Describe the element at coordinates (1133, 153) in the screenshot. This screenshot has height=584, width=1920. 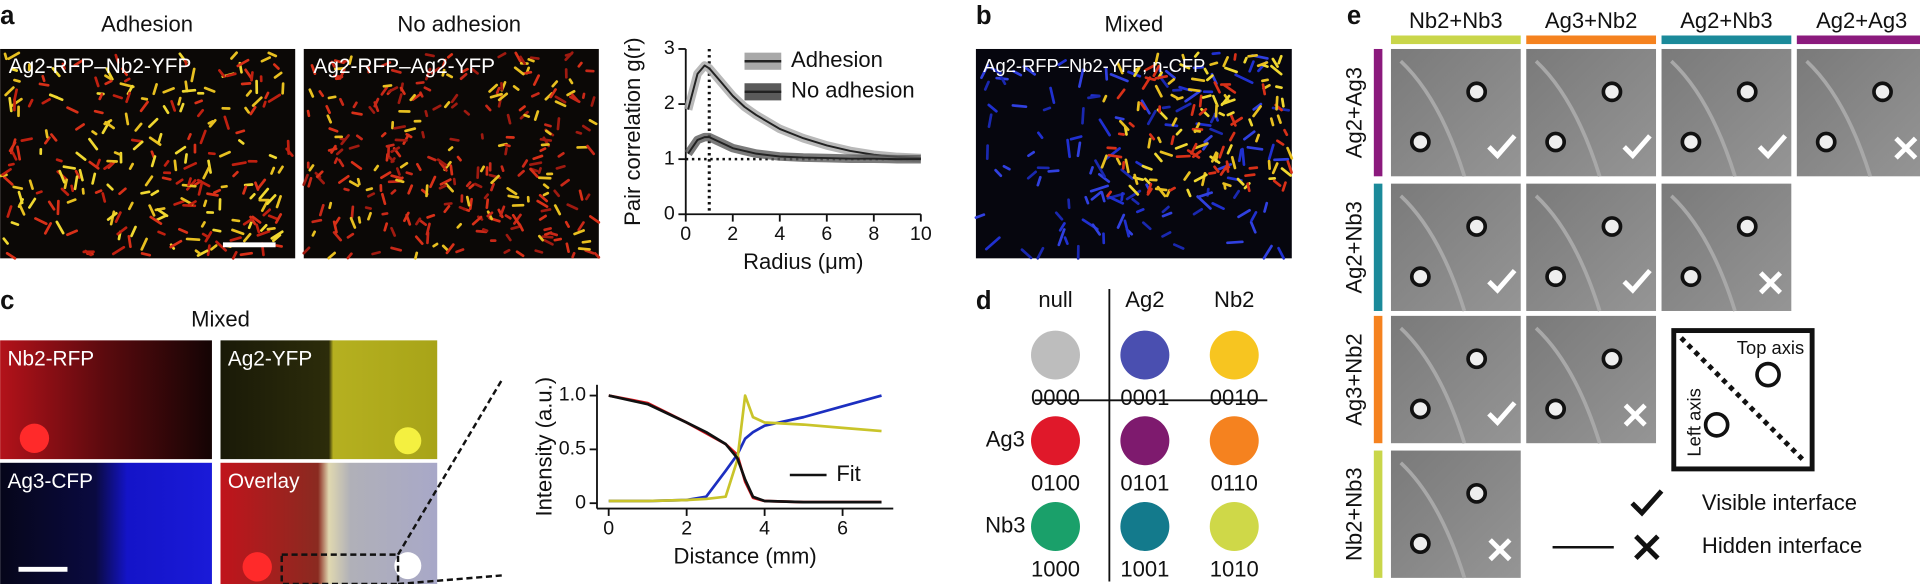
I see `micrograph` at that location.